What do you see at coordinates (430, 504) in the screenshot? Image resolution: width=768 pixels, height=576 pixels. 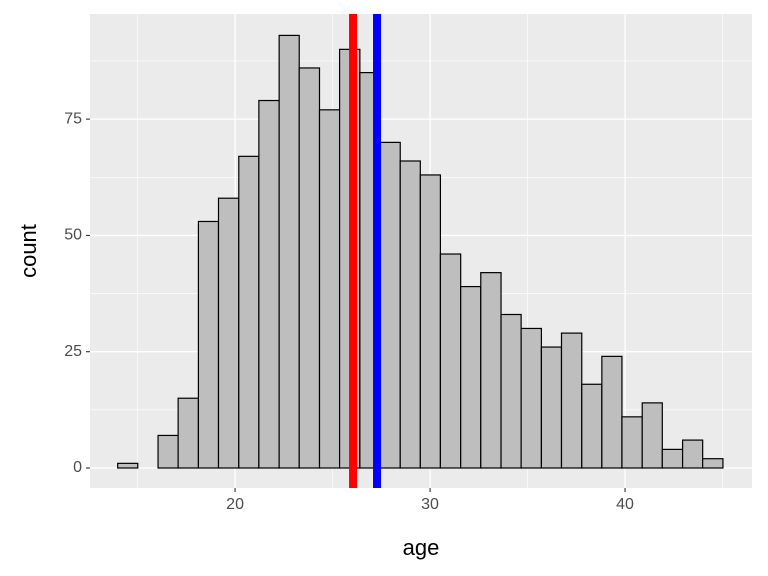 I see `x-tick-label: 30` at bounding box center [430, 504].